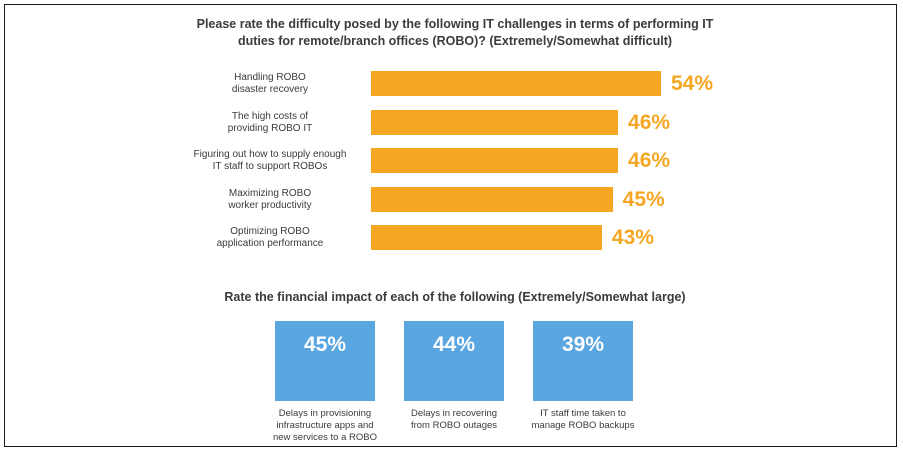 Image resolution: width=903 pixels, height=453 pixels. What do you see at coordinates (324, 437) in the screenshot?
I see `impact-tile-caption-line: new services to a ROBO` at bounding box center [324, 437].